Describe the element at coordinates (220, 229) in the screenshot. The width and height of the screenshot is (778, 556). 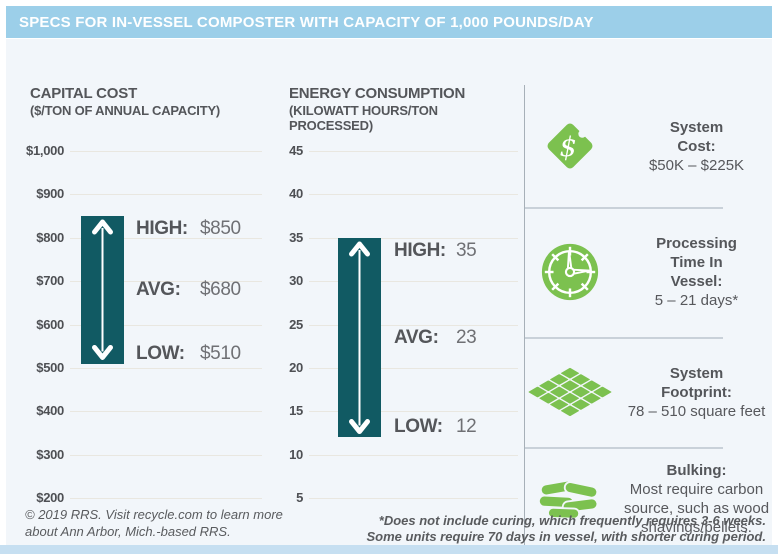
I see `stat-value: $850` at that location.